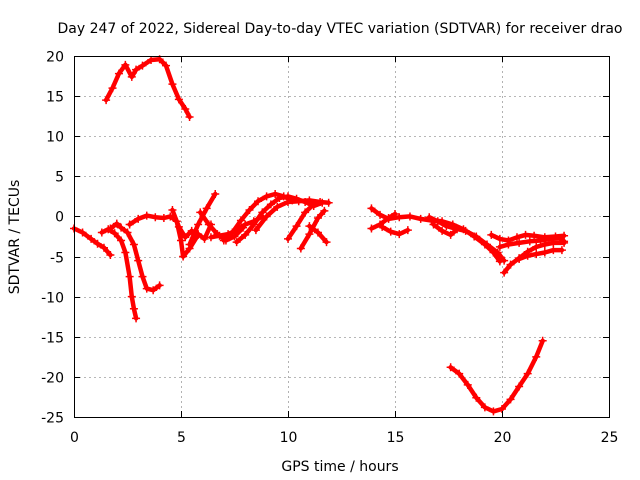 The image size is (640, 480). Describe the element at coordinates (52, 339) in the screenshot. I see `y-tick-label: -15` at that location.